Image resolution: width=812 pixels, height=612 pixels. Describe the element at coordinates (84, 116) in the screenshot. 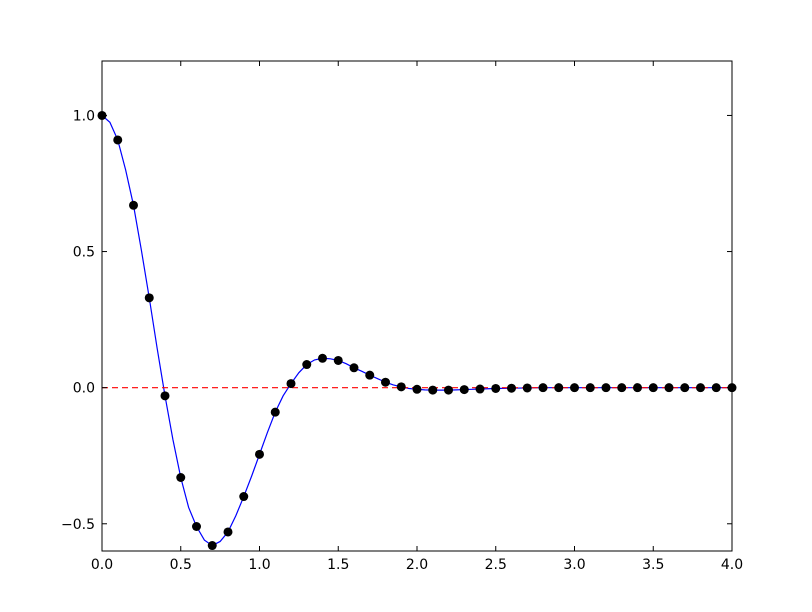

I see `y-tick-label: 1.0` at that location.